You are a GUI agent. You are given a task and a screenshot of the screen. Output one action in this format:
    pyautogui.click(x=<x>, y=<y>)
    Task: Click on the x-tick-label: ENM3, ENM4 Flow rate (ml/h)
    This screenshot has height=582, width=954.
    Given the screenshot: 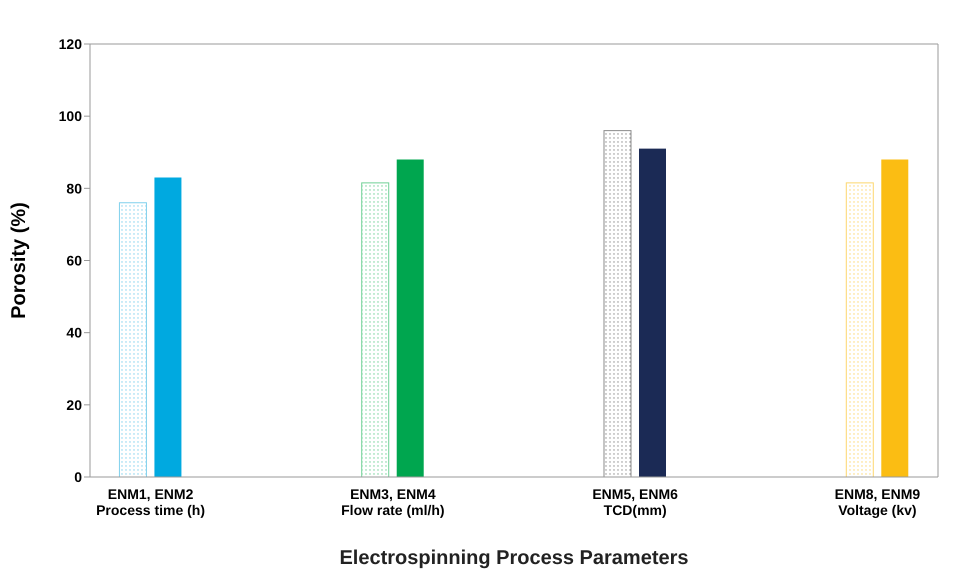 What is the action you would take?
    pyautogui.click(x=393, y=502)
    